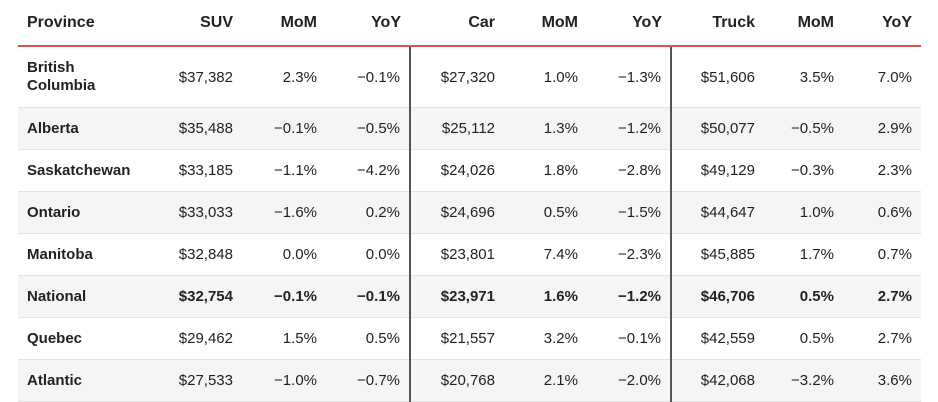 This screenshot has width=938, height=402. What do you see at coordinates (803, 170) in the screenshot?
I see `truck-mom-cell: −0.3%` at bounding box center [803, 170].